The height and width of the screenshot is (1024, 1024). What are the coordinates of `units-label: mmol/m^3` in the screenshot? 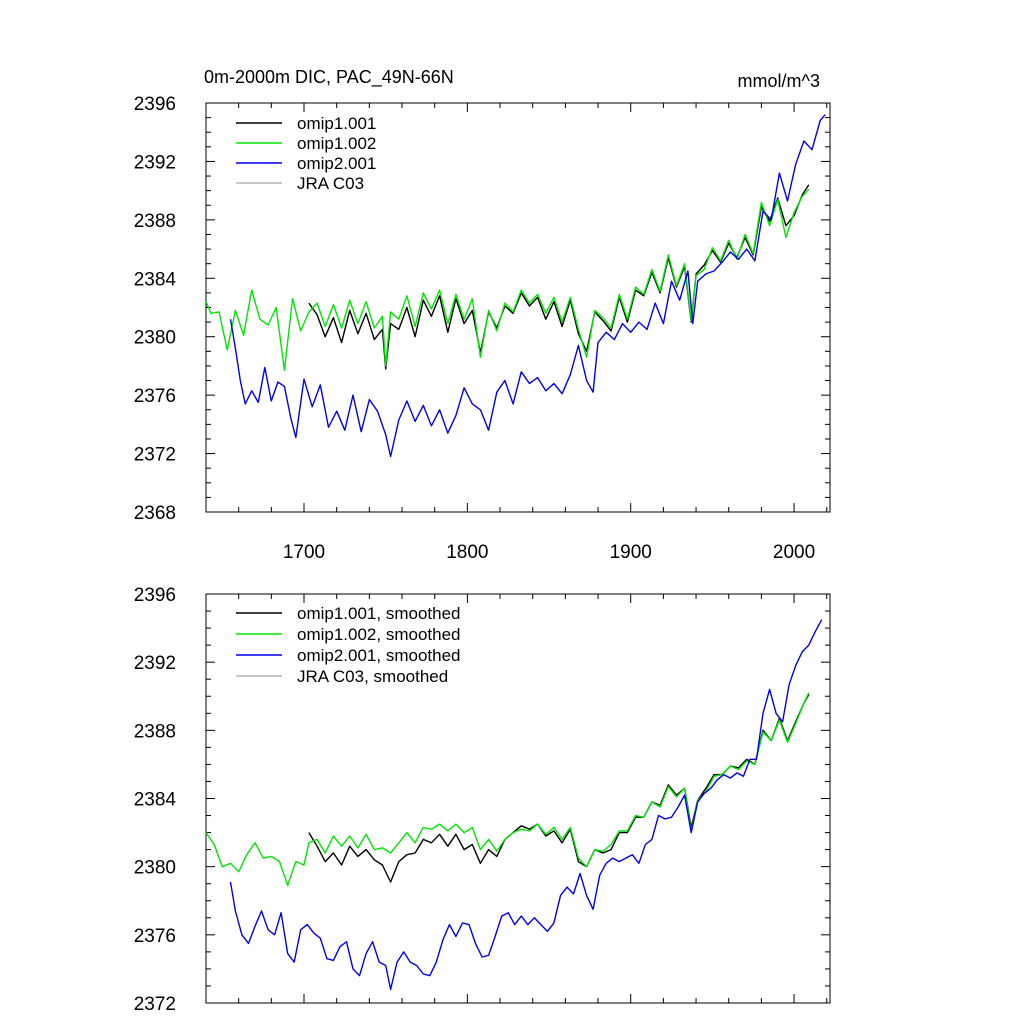 It's located at (779, 81).